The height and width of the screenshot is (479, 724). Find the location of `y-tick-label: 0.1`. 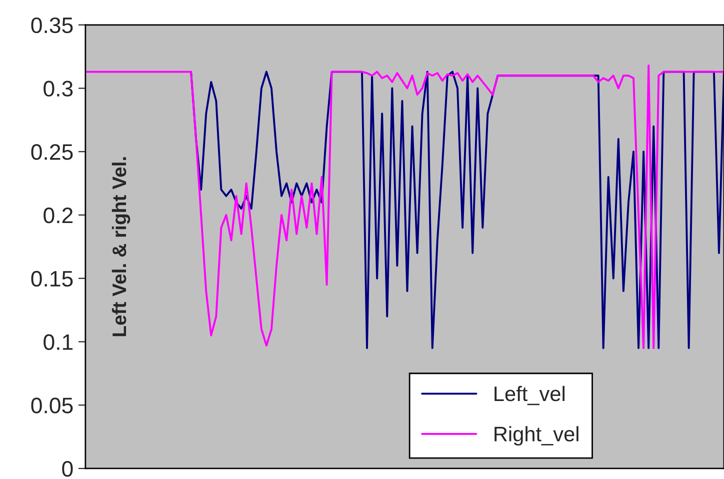

y-tick-label: 0.1 is located at coordinates (58, 342).